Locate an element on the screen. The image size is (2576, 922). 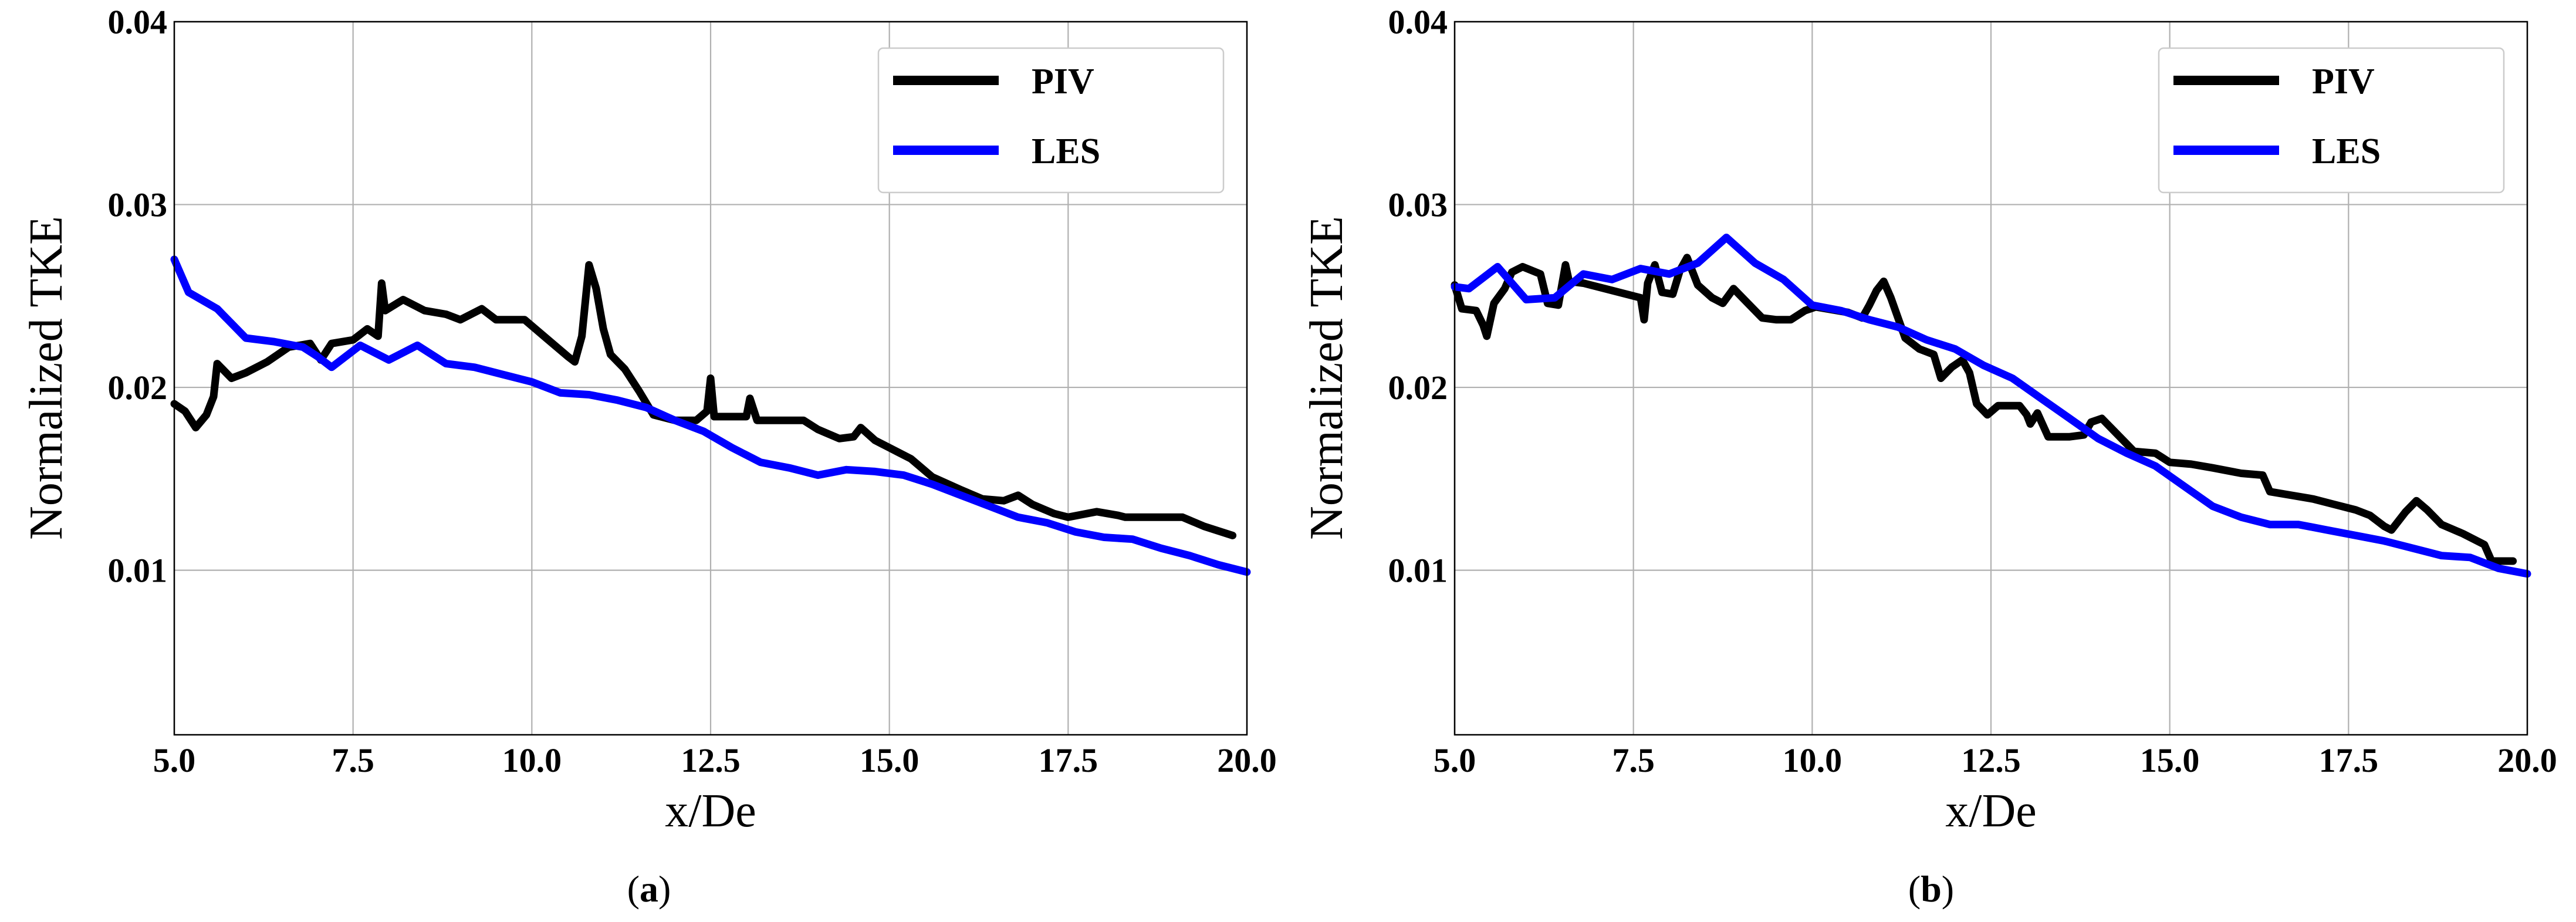
x-ticks-b: 5.0 7.5 10.0 12.5 15.0 17.5 20.0 is located at coordinates (1995, 760).